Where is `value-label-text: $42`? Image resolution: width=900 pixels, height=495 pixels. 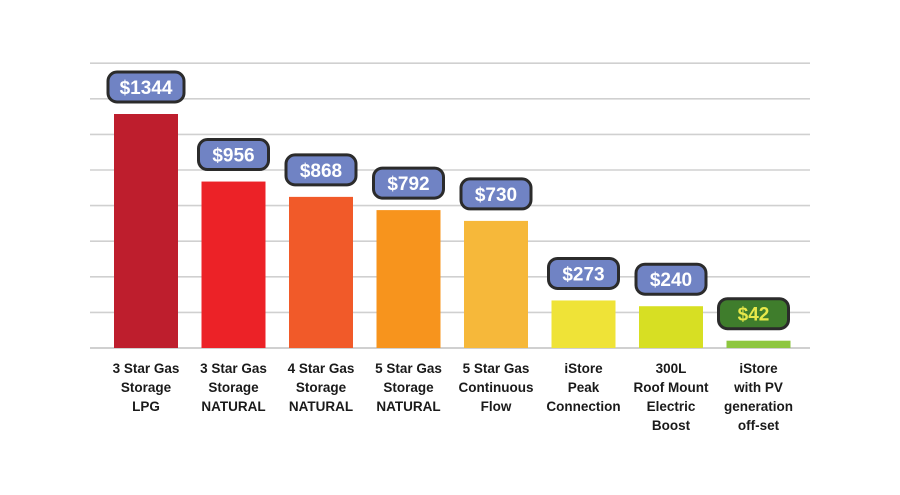
value-label-text: $42 is located at coordinates (754, 315).